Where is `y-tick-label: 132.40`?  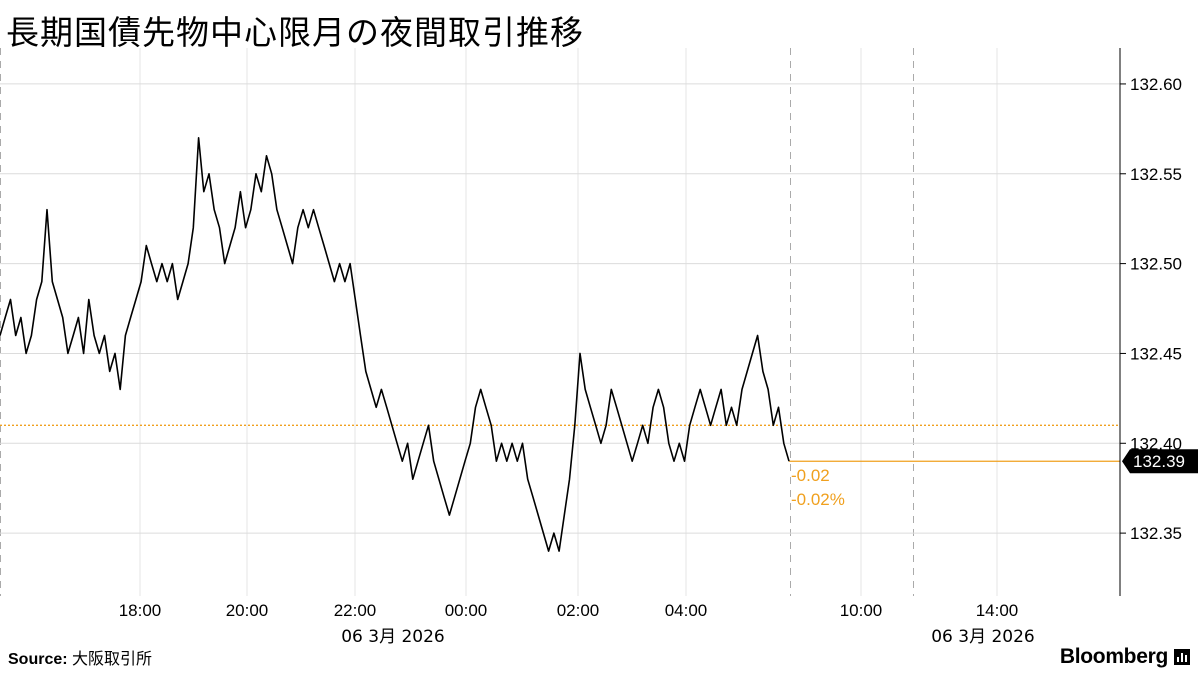 y-tick-label: 132.40 is located at coordinates (1156, 443).